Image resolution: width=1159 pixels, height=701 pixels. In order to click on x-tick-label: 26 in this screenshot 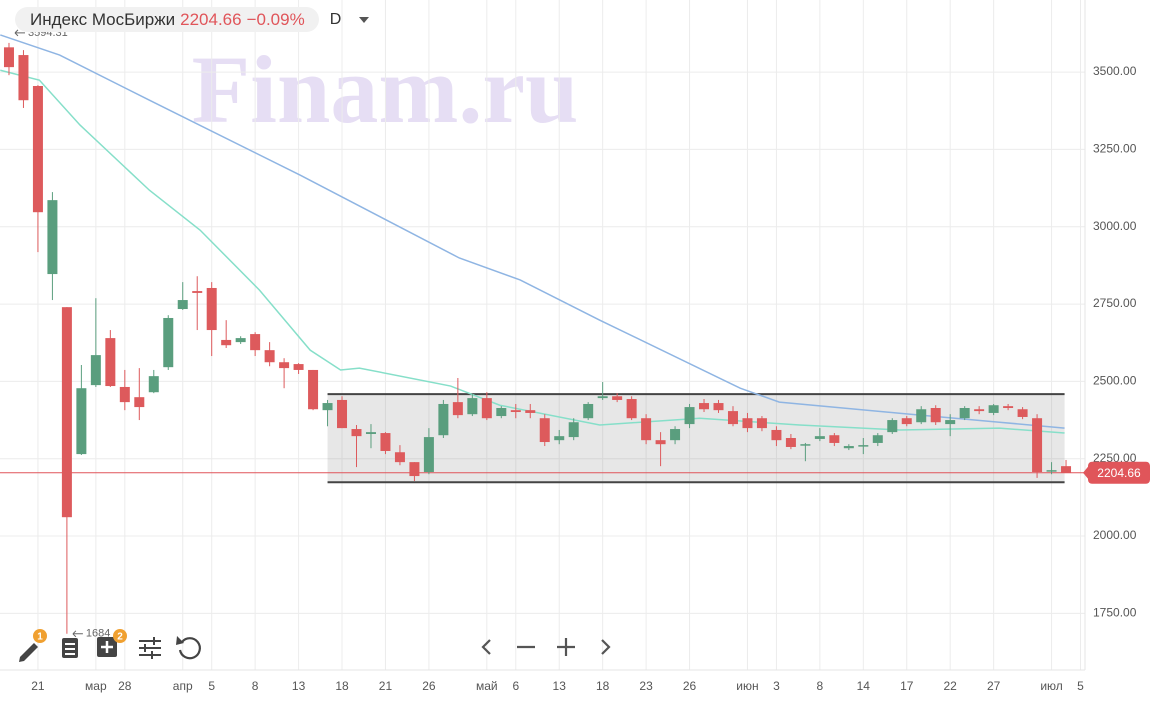, I will do `click(690, 686)`.